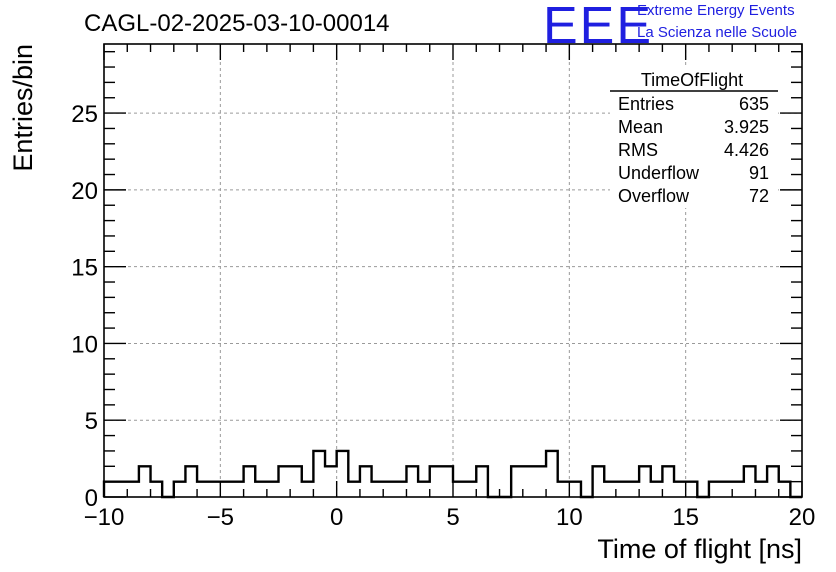 Image resolution: width=836 pixels, height=572 pixels. Describe the element at coordinates (802, 517) in the screenshot. I see `x-tick-label: 20` at that location.